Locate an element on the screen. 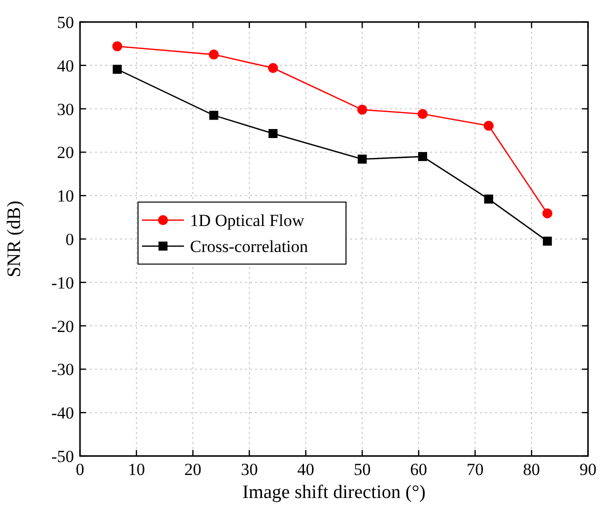 The width and height of the screenshot is (604, 506). x-tick-label: 20 is located at coordinates (193, 469).